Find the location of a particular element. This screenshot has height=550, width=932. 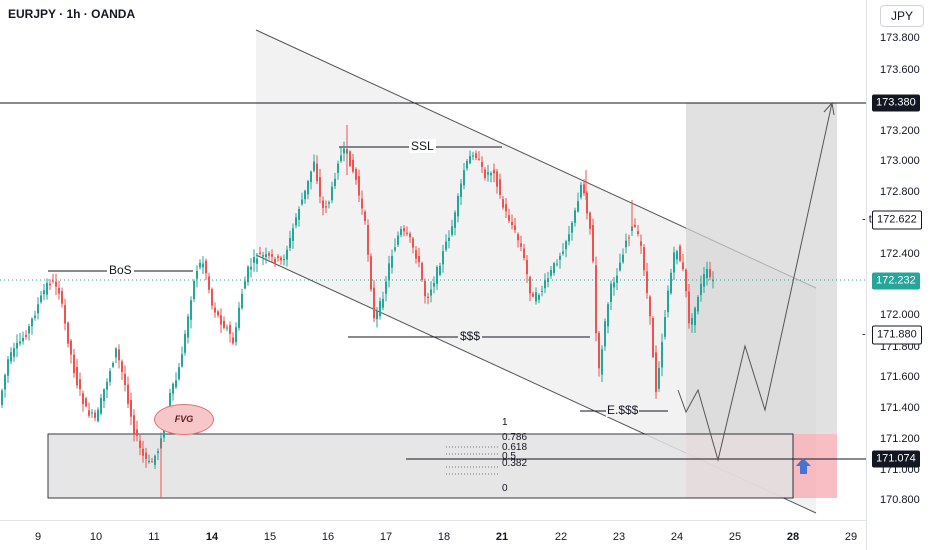

price-tag-current: 172.232 is located at coordinates (896, 281).